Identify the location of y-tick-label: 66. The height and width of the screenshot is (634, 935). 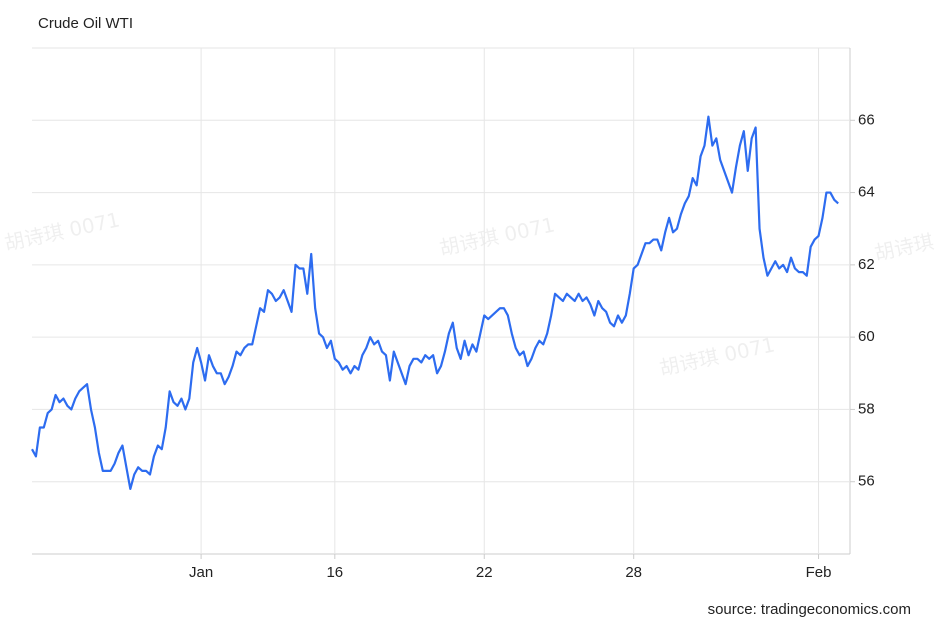
(866, 119).